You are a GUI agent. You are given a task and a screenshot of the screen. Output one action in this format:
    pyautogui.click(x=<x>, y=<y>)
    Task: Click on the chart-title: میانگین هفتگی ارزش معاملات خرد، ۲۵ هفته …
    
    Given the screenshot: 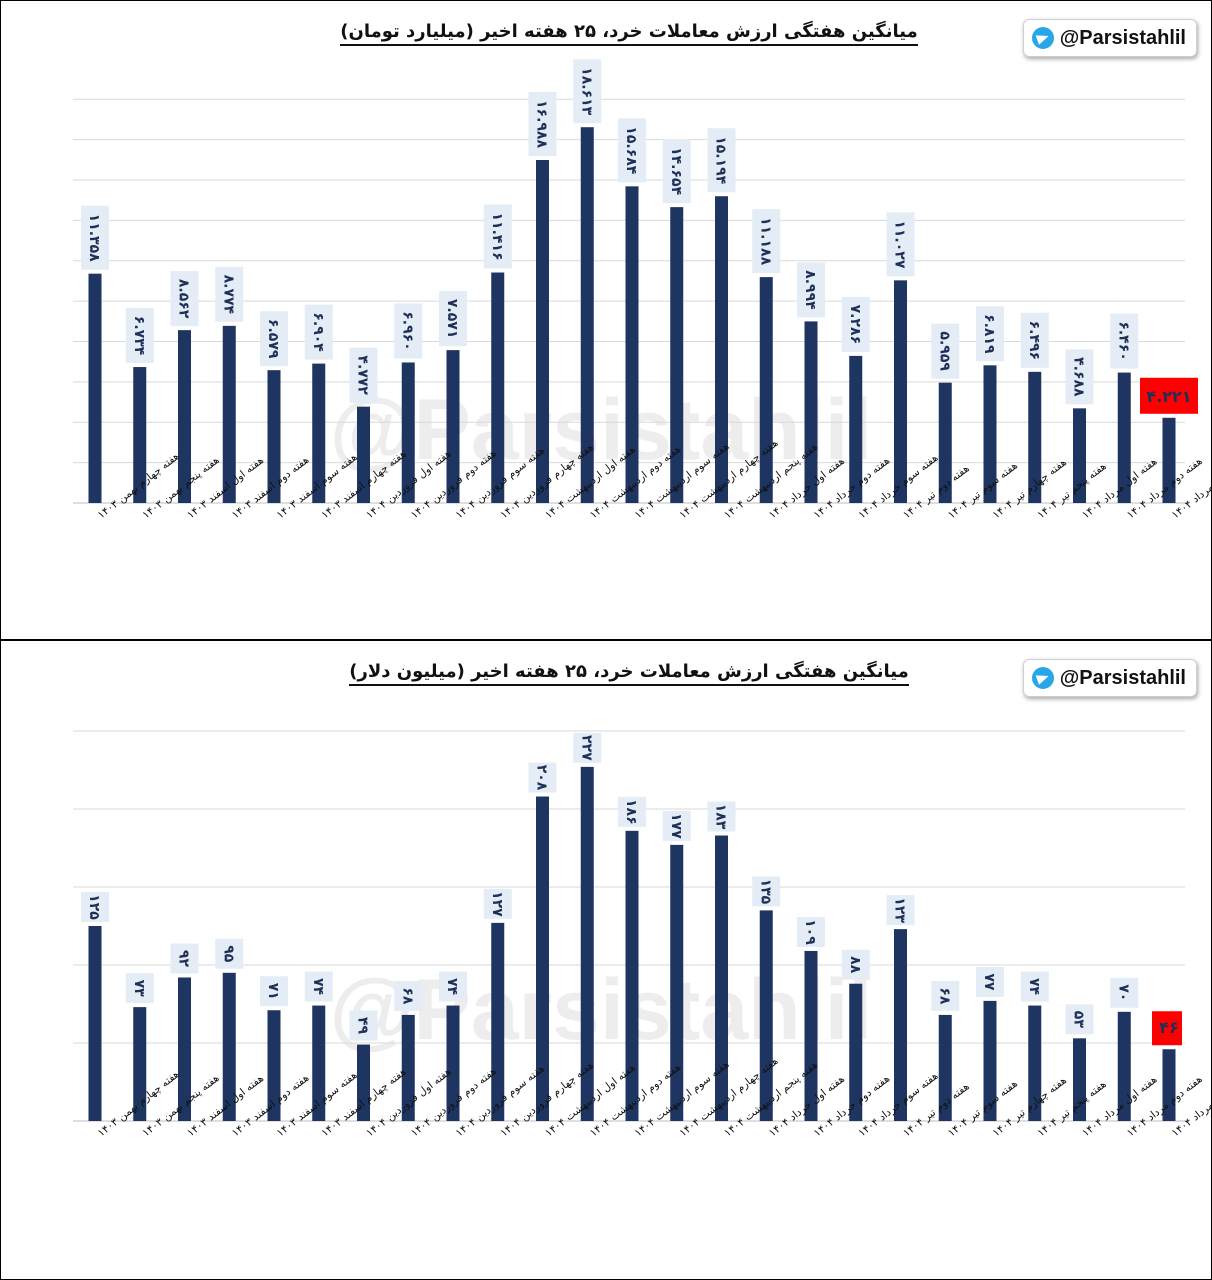 What is the action you would take?
    pyautogui.click(x=606, y=33)
    